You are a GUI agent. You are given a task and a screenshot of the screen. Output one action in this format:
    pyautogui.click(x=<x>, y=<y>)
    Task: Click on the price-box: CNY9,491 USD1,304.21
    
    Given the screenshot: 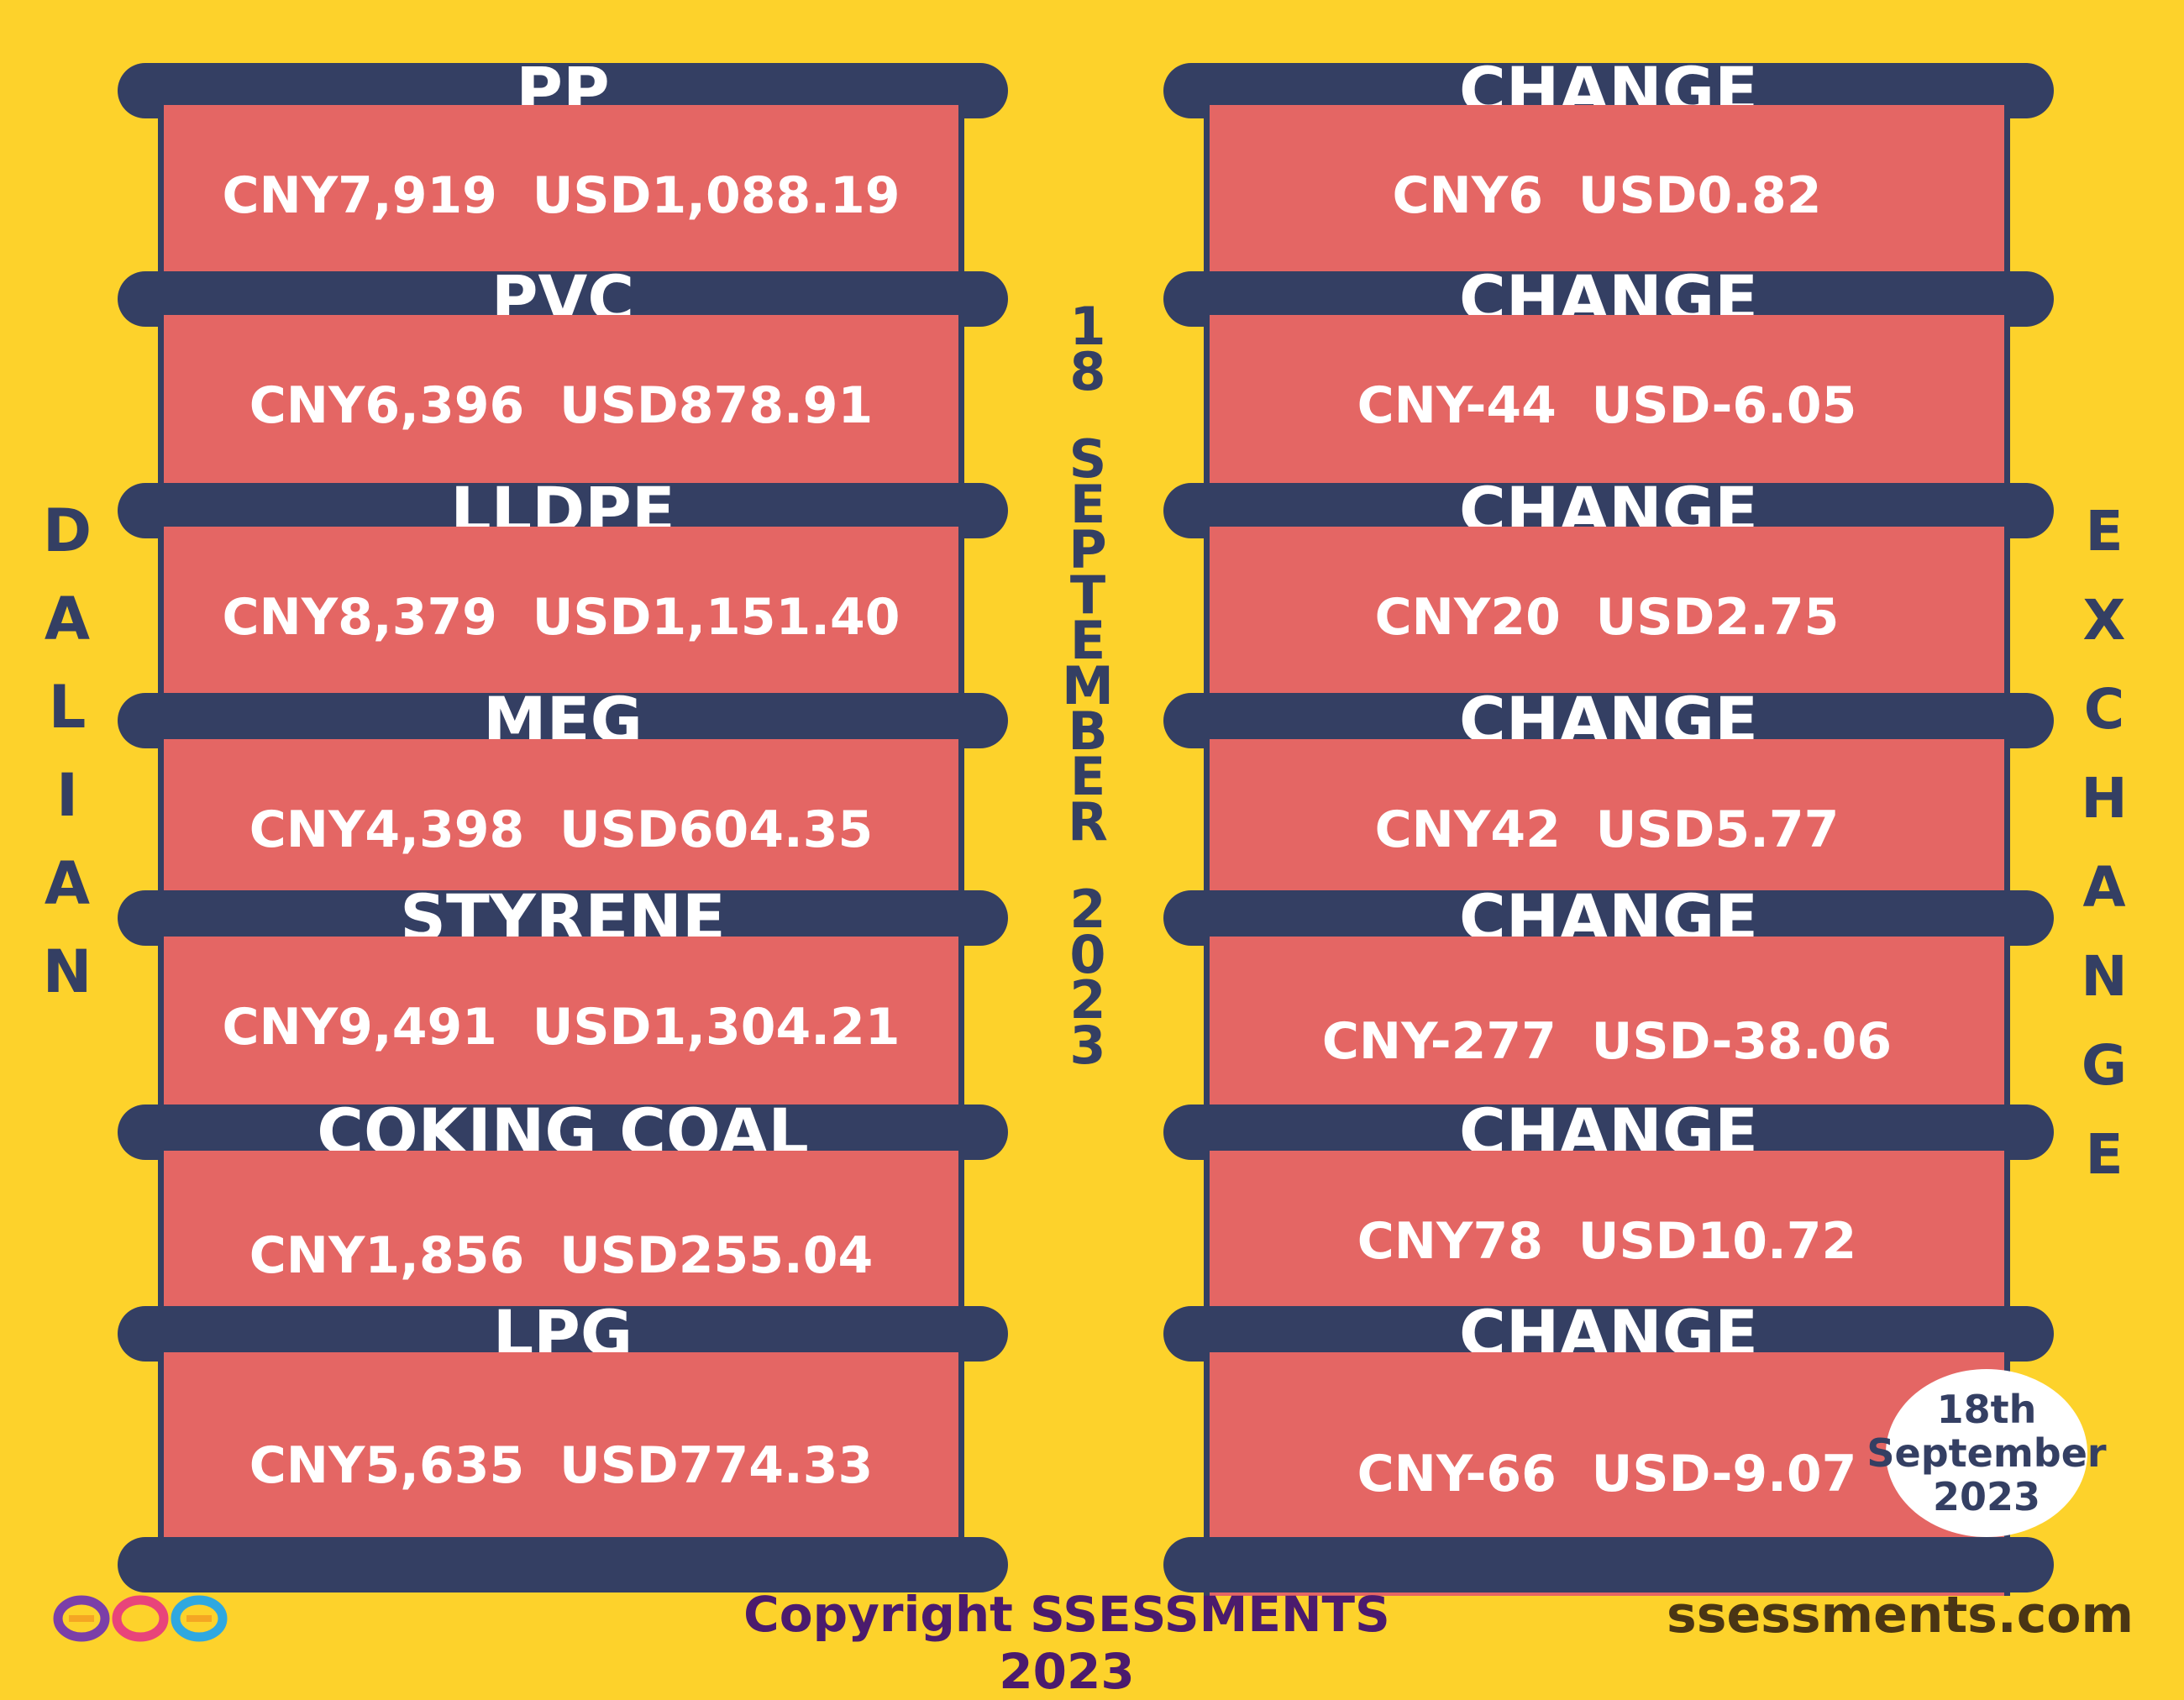 What is the action you would take?
    pyautogui.click(x=561, y=1027)
    